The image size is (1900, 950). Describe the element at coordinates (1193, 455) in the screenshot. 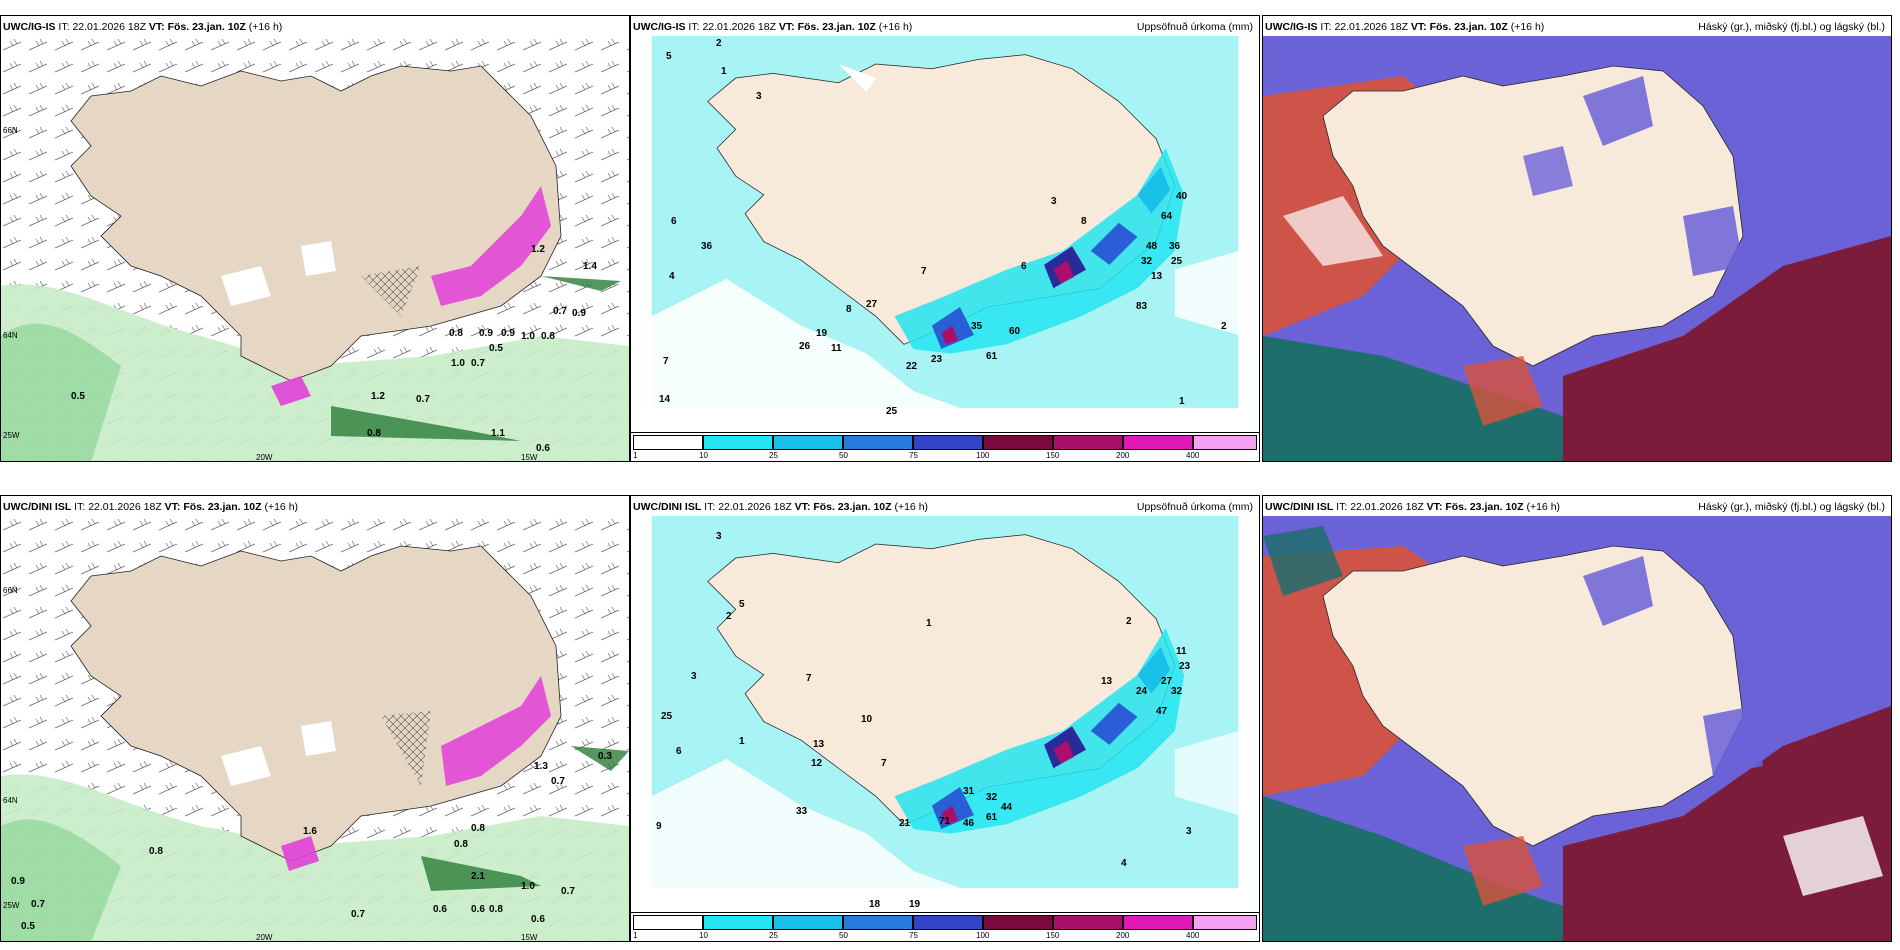

I see `legend-tick: 400` at that location.